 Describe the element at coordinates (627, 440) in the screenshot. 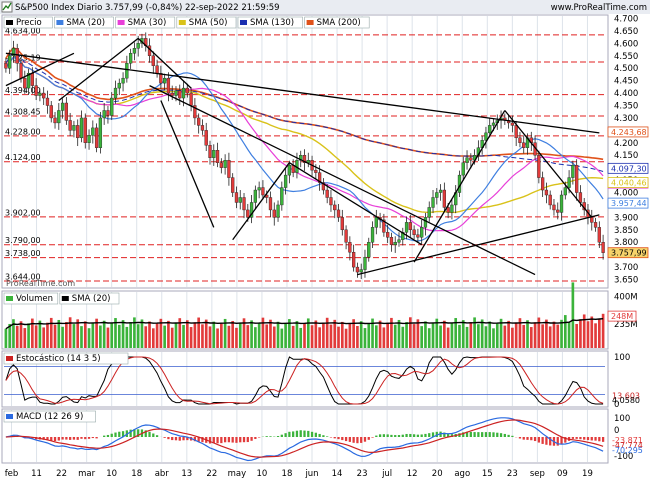

I see `macd-last-text: -23,871` at that location.